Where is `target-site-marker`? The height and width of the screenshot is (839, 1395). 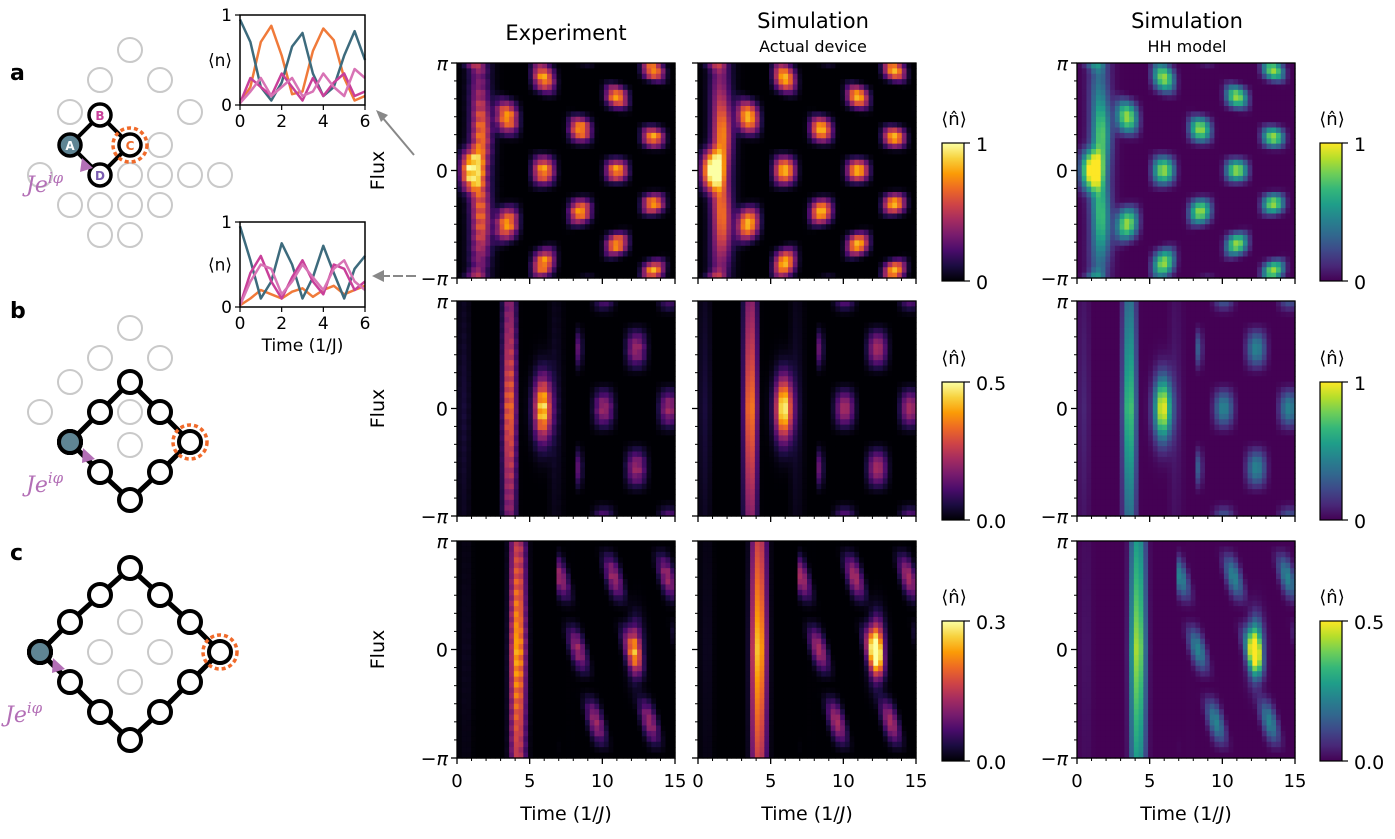
target-site-marker is located at coordinates (130, 145).